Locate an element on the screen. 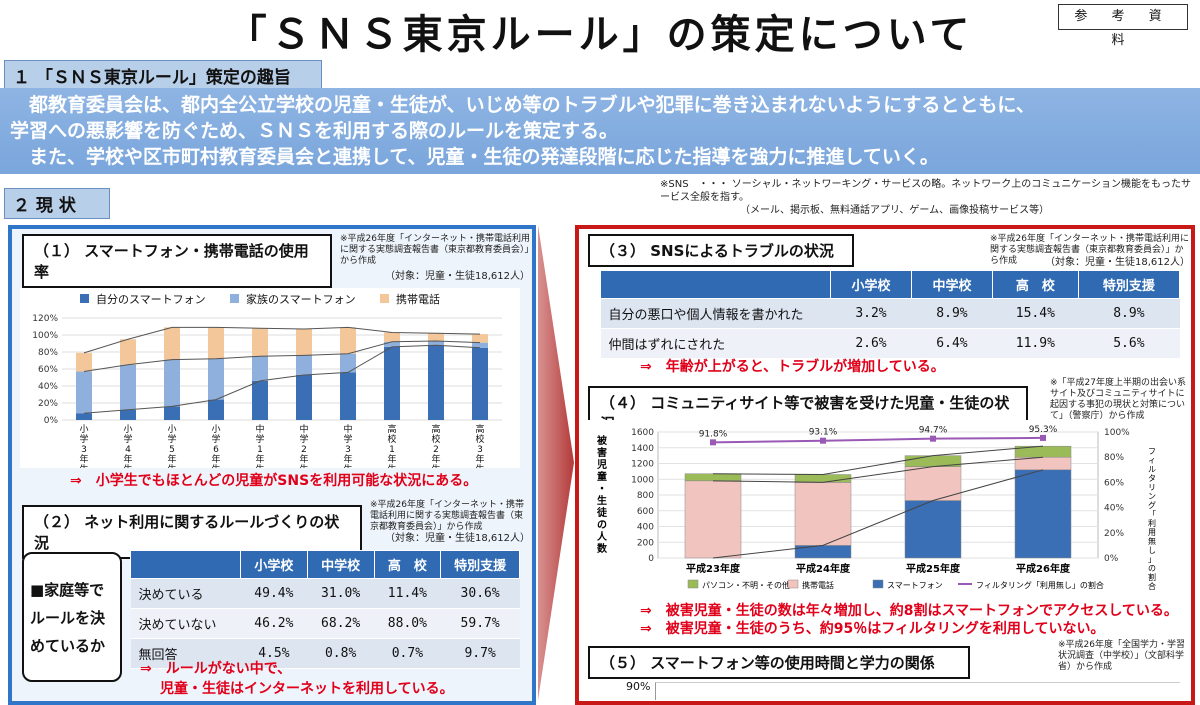  table-cell: 5.6% is located at coordinates (1129, 343).